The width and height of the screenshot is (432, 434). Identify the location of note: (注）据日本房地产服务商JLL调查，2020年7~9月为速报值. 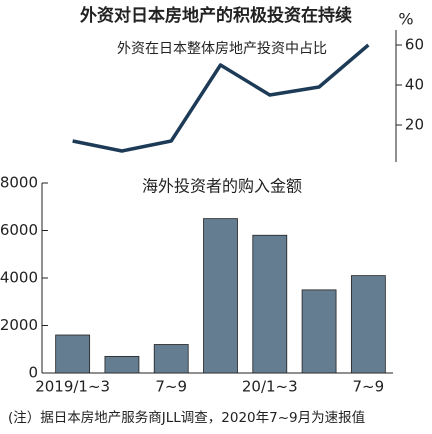
(186, 418).